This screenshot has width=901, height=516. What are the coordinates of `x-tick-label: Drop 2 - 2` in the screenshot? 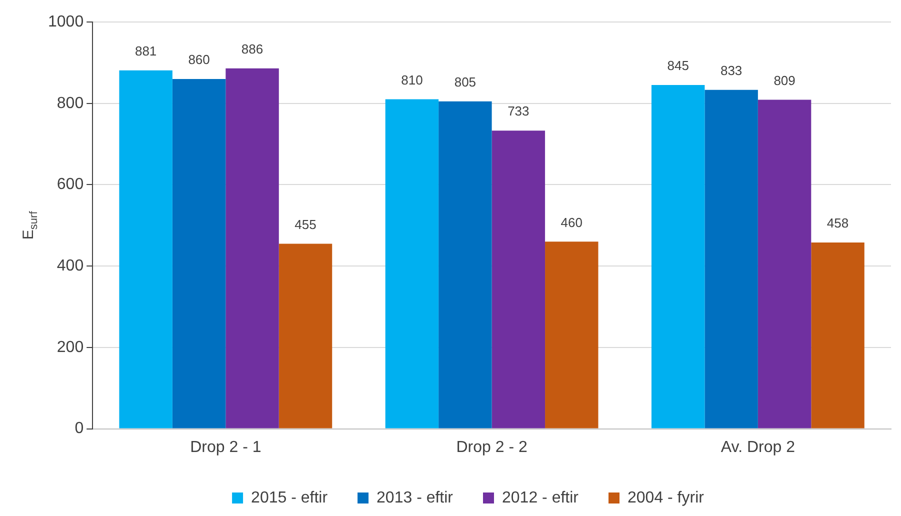 It's located at (492, 447).